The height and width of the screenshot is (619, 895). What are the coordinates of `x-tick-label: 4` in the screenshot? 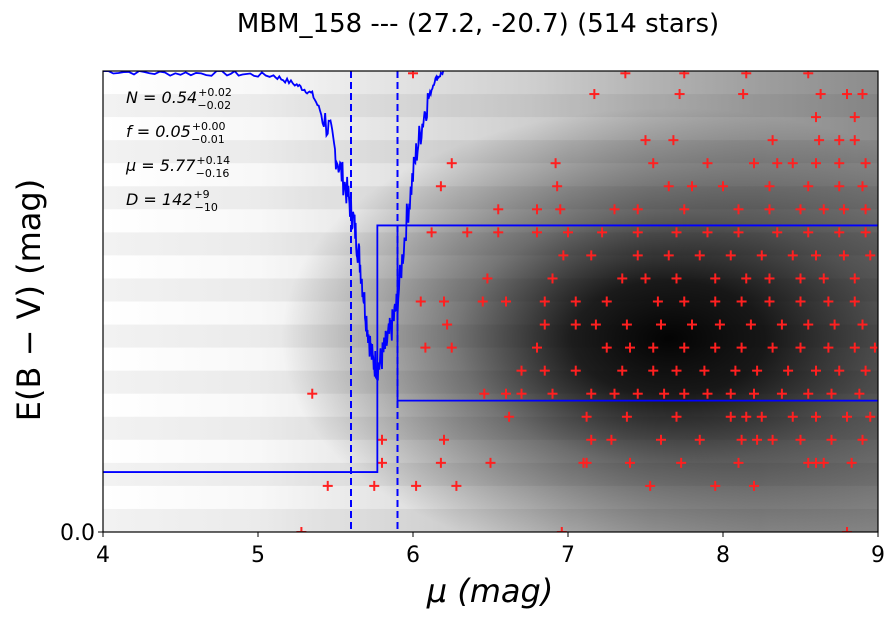 It's located at (103, 555).